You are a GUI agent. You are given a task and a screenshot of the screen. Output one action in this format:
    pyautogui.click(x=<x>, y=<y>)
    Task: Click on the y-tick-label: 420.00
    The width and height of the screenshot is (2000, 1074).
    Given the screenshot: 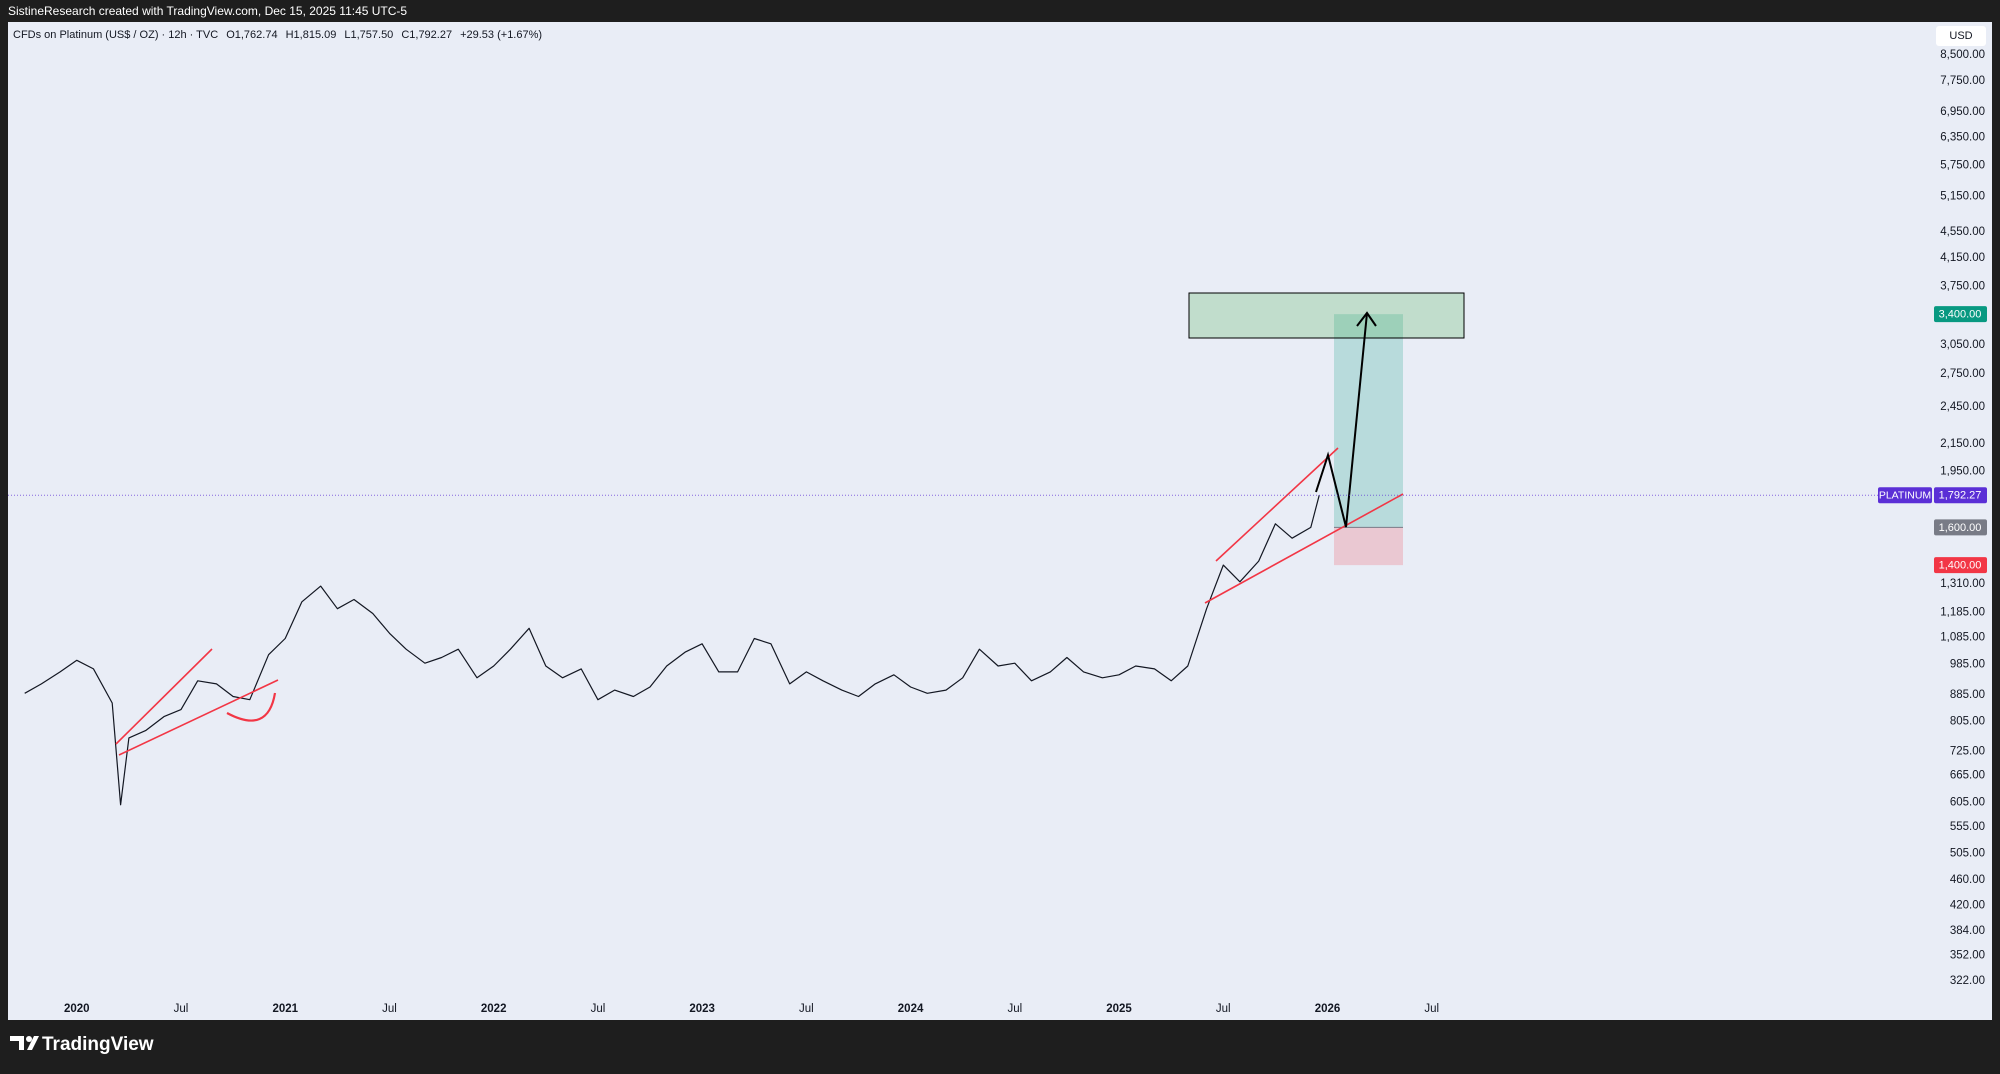 What is the action you would take?
    pyautogui.click(x=1967, y=906)
    